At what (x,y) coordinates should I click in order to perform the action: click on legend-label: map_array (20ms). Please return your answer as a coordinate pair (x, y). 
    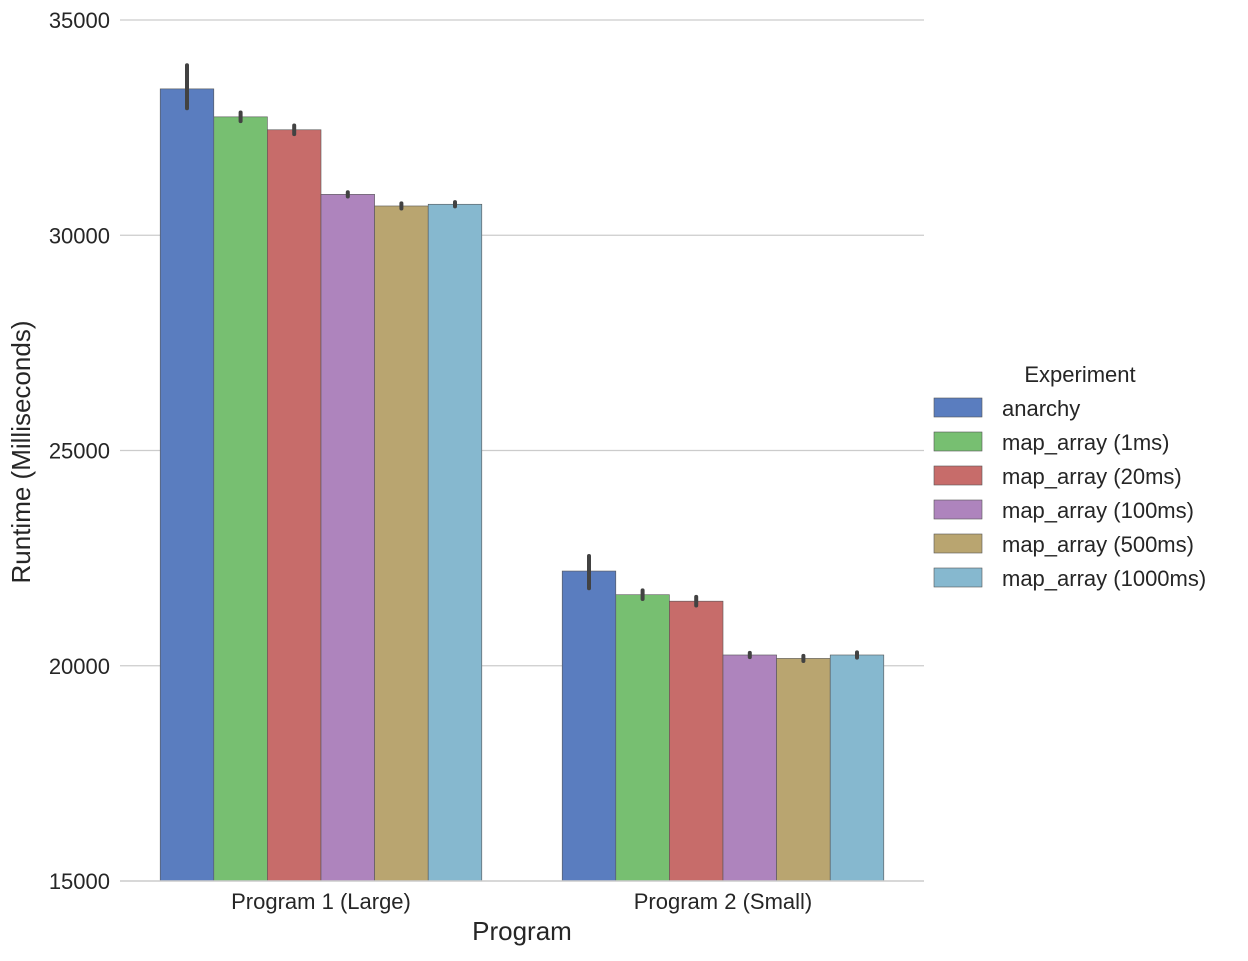
    Looking at the image, I should click on (1092, 476).